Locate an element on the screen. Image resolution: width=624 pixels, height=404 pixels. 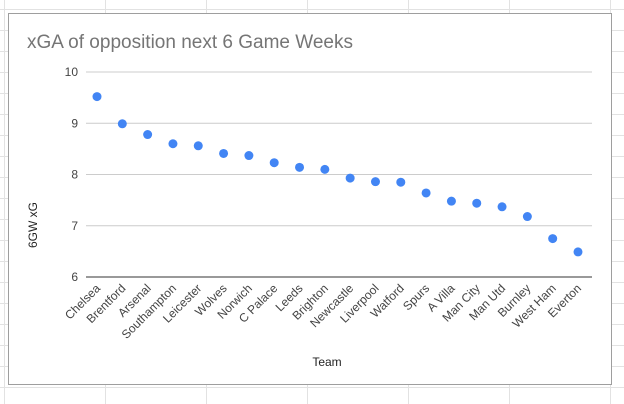
x-axis-label: Team is located at coordinates (326, 362).